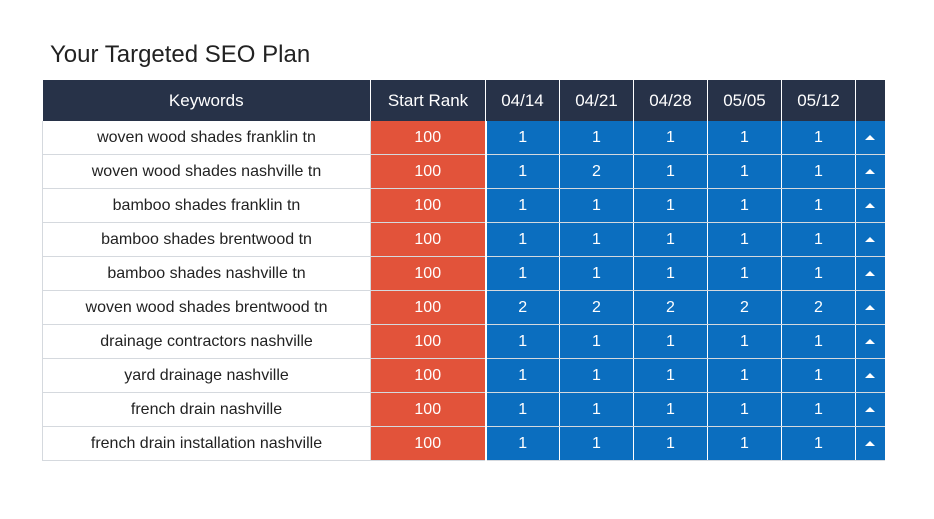 The width and height of the screenshot is (934, 519). I want to click on table-row: woven wood shades nashville tn 100 1 2 1 1 1, so click(463, 171).